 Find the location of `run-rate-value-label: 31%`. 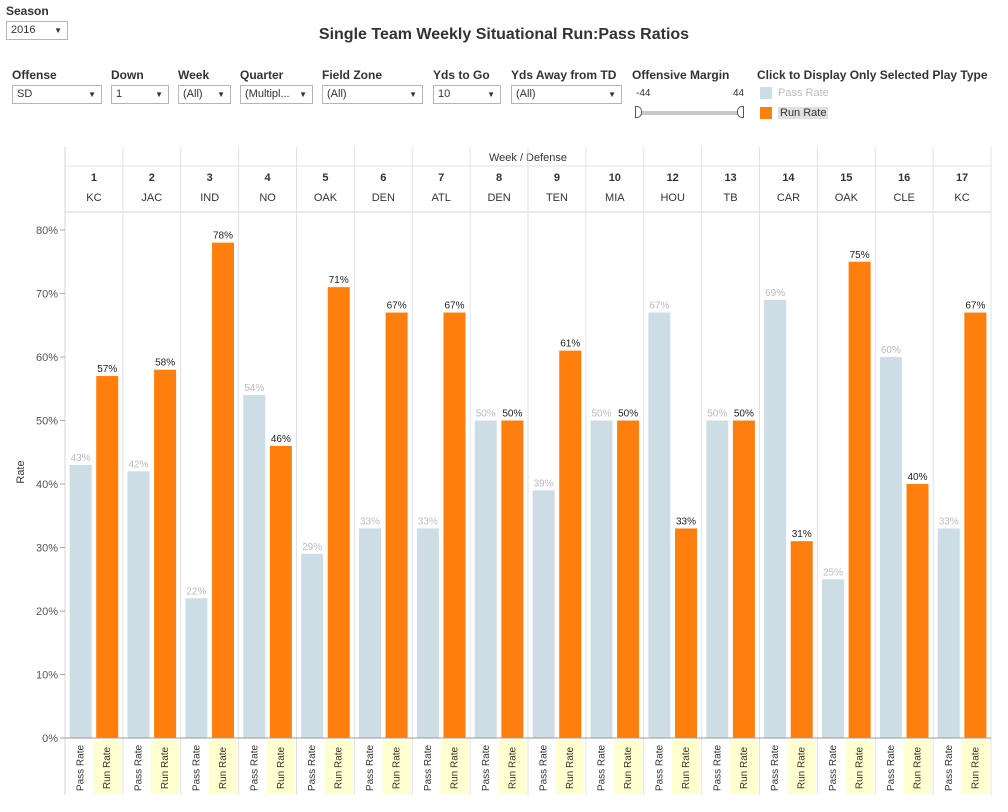

run-rate-value-label: 31% is located at coordinates (802, 534).